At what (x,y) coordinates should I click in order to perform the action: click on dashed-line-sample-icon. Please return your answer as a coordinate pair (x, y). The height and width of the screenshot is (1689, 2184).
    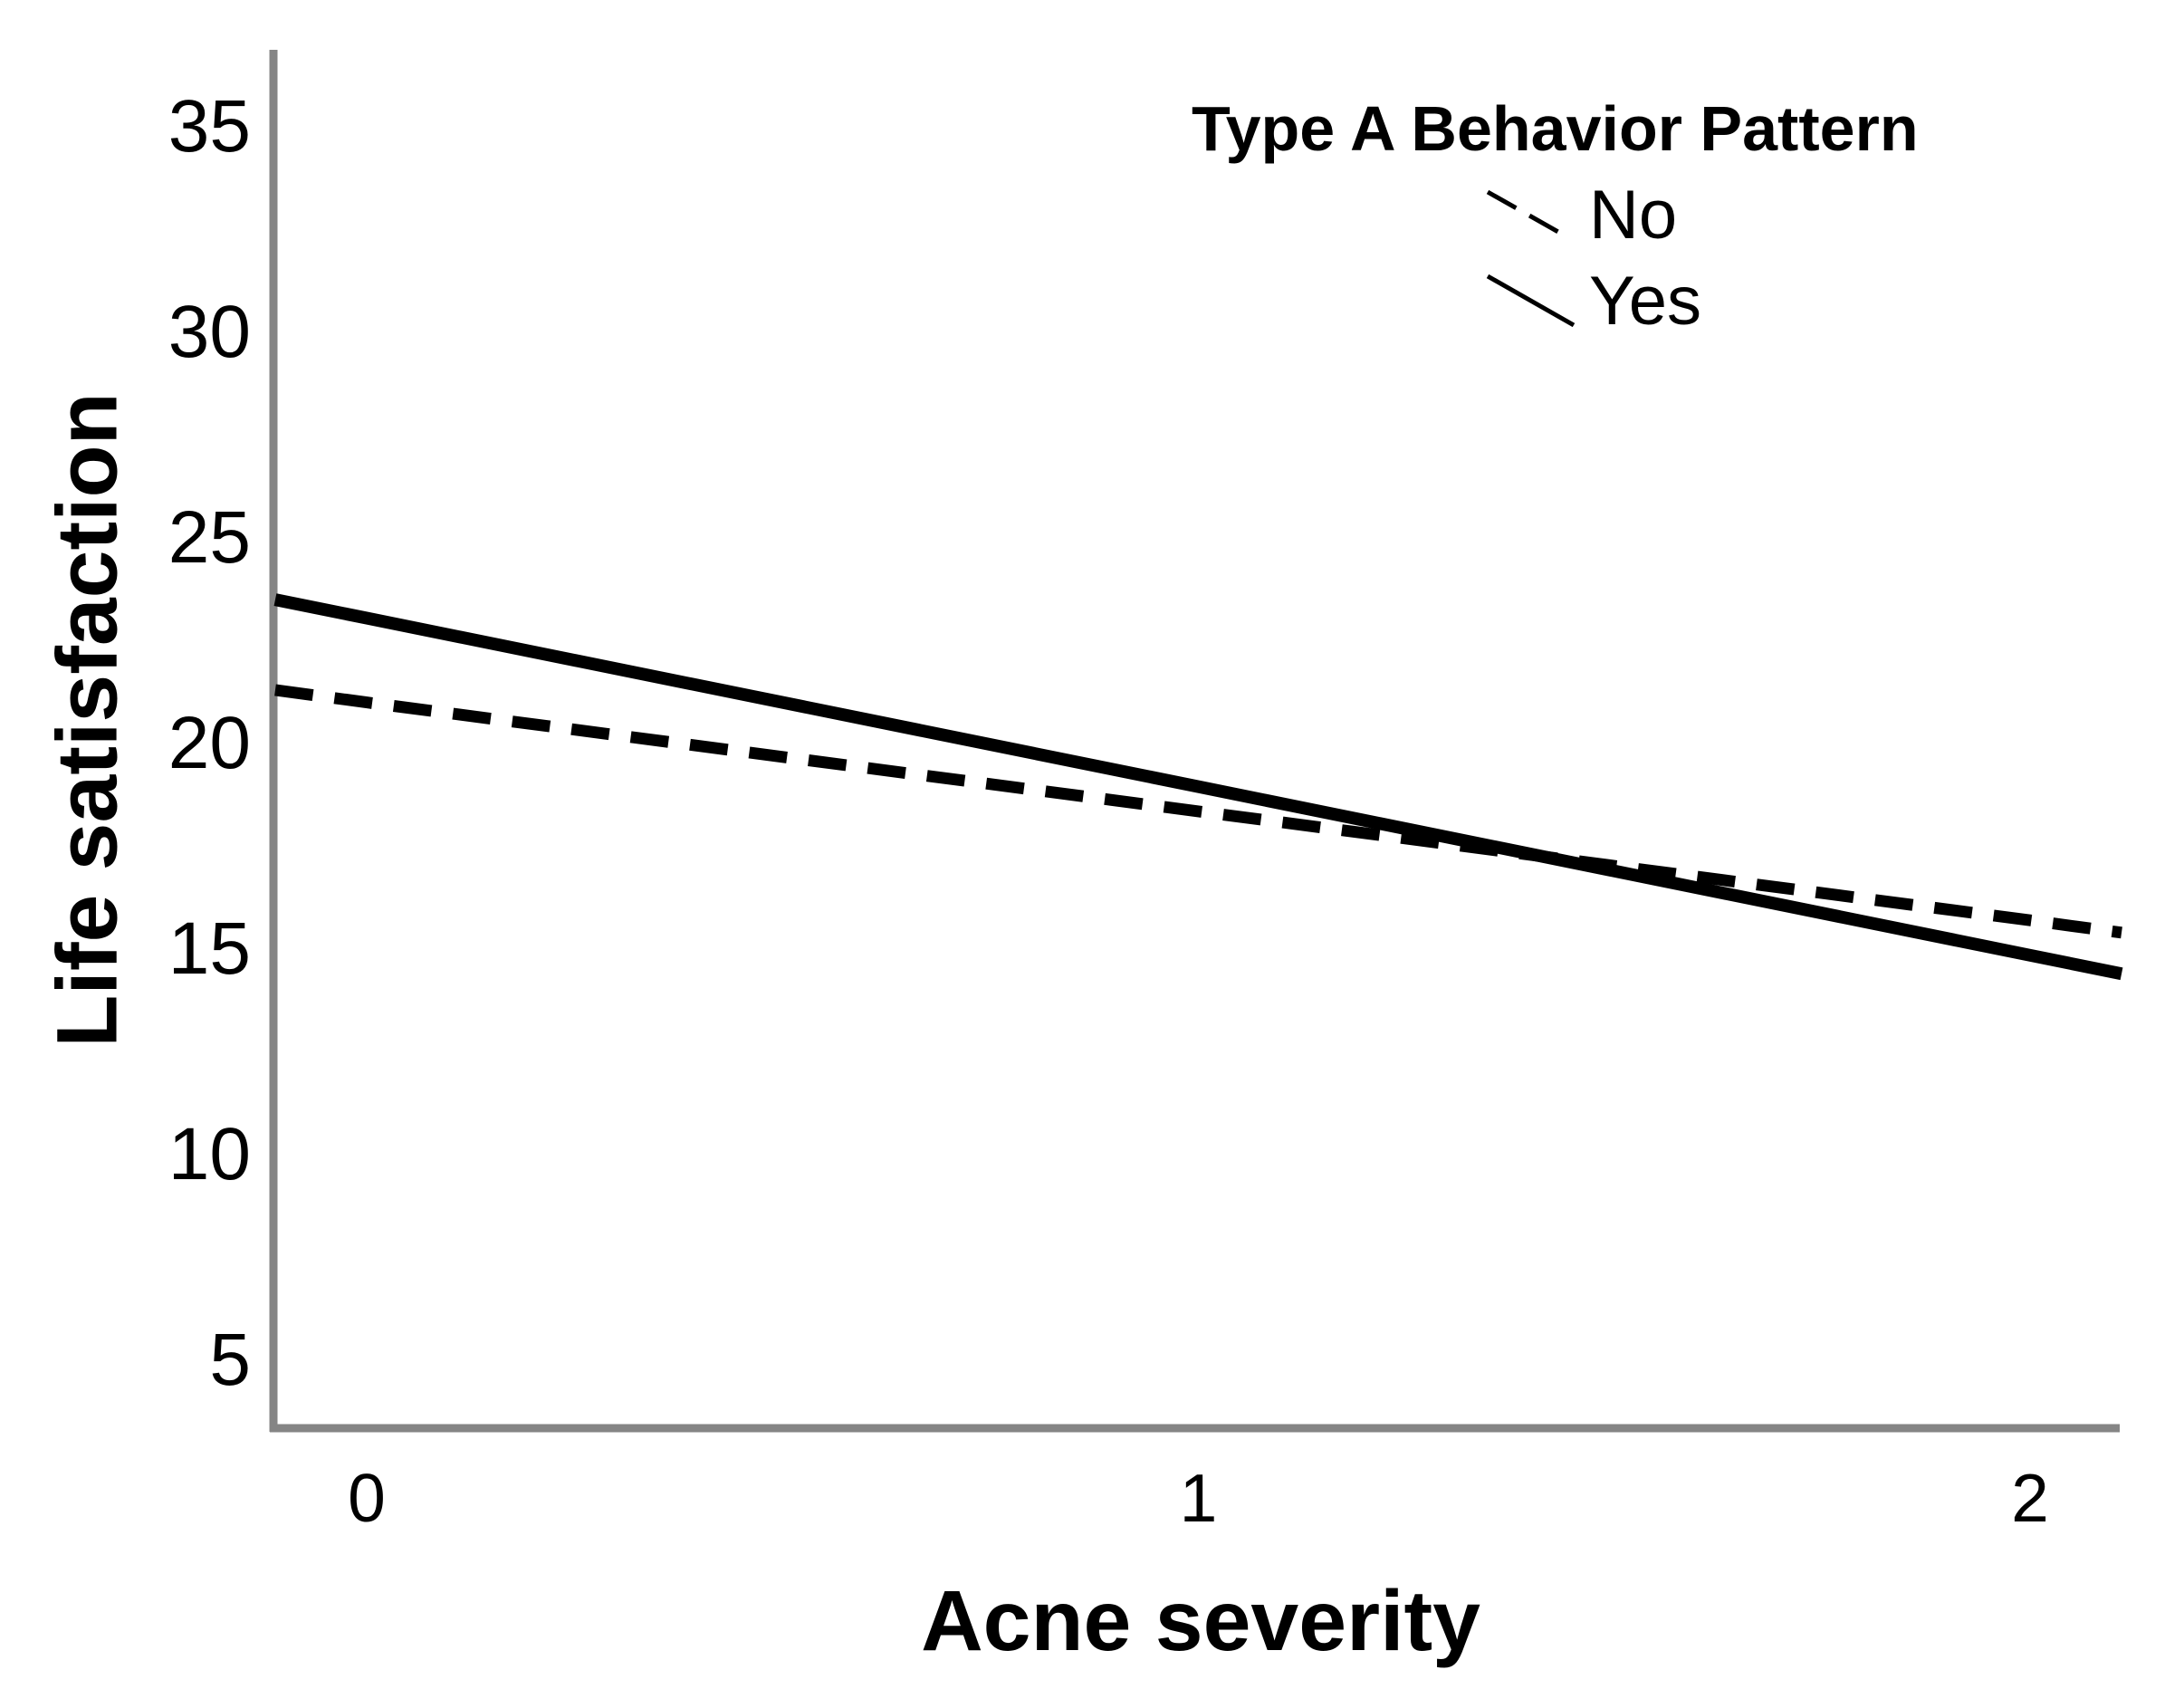
    Looking at the image, I should click on (1530, 215).